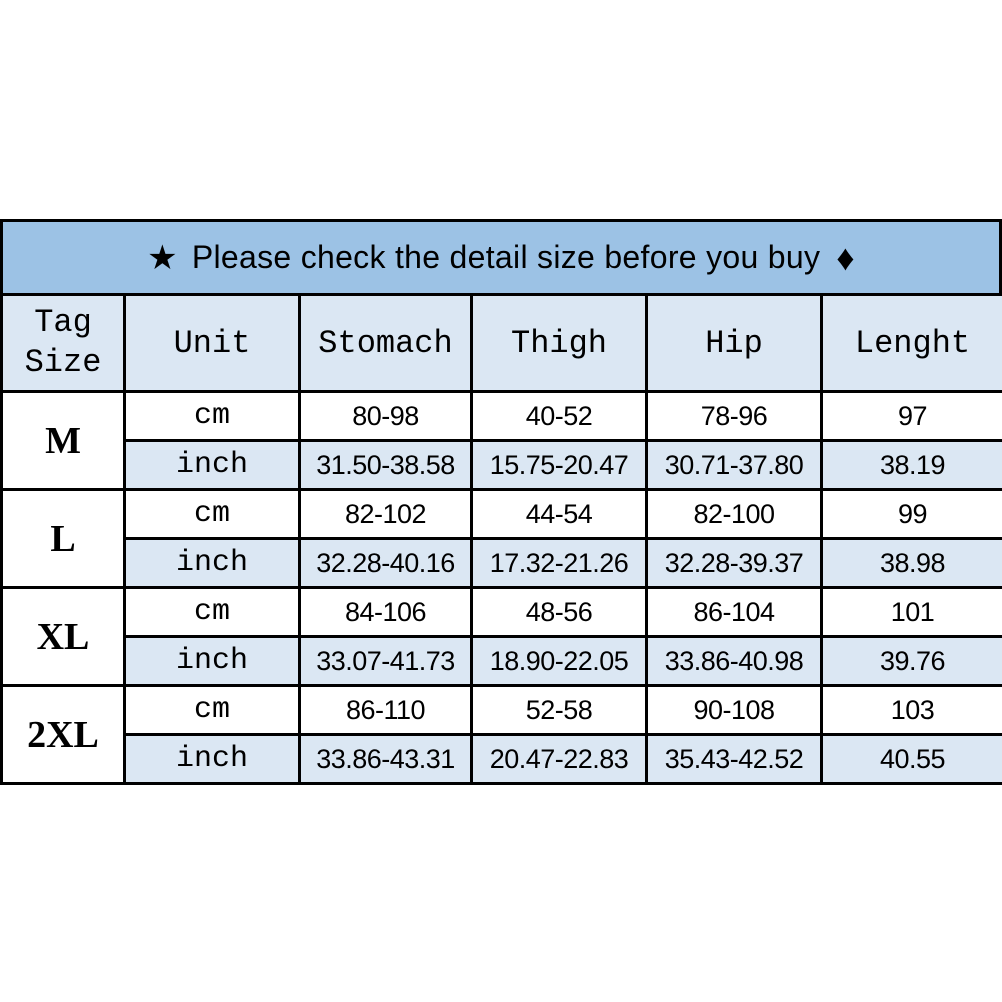 The height and width of the screenshot is (1002, 1002). Describe the element at coordinates (385, 563) in the screenshot. I see `value-cell: 32.28-40.16` at that location.